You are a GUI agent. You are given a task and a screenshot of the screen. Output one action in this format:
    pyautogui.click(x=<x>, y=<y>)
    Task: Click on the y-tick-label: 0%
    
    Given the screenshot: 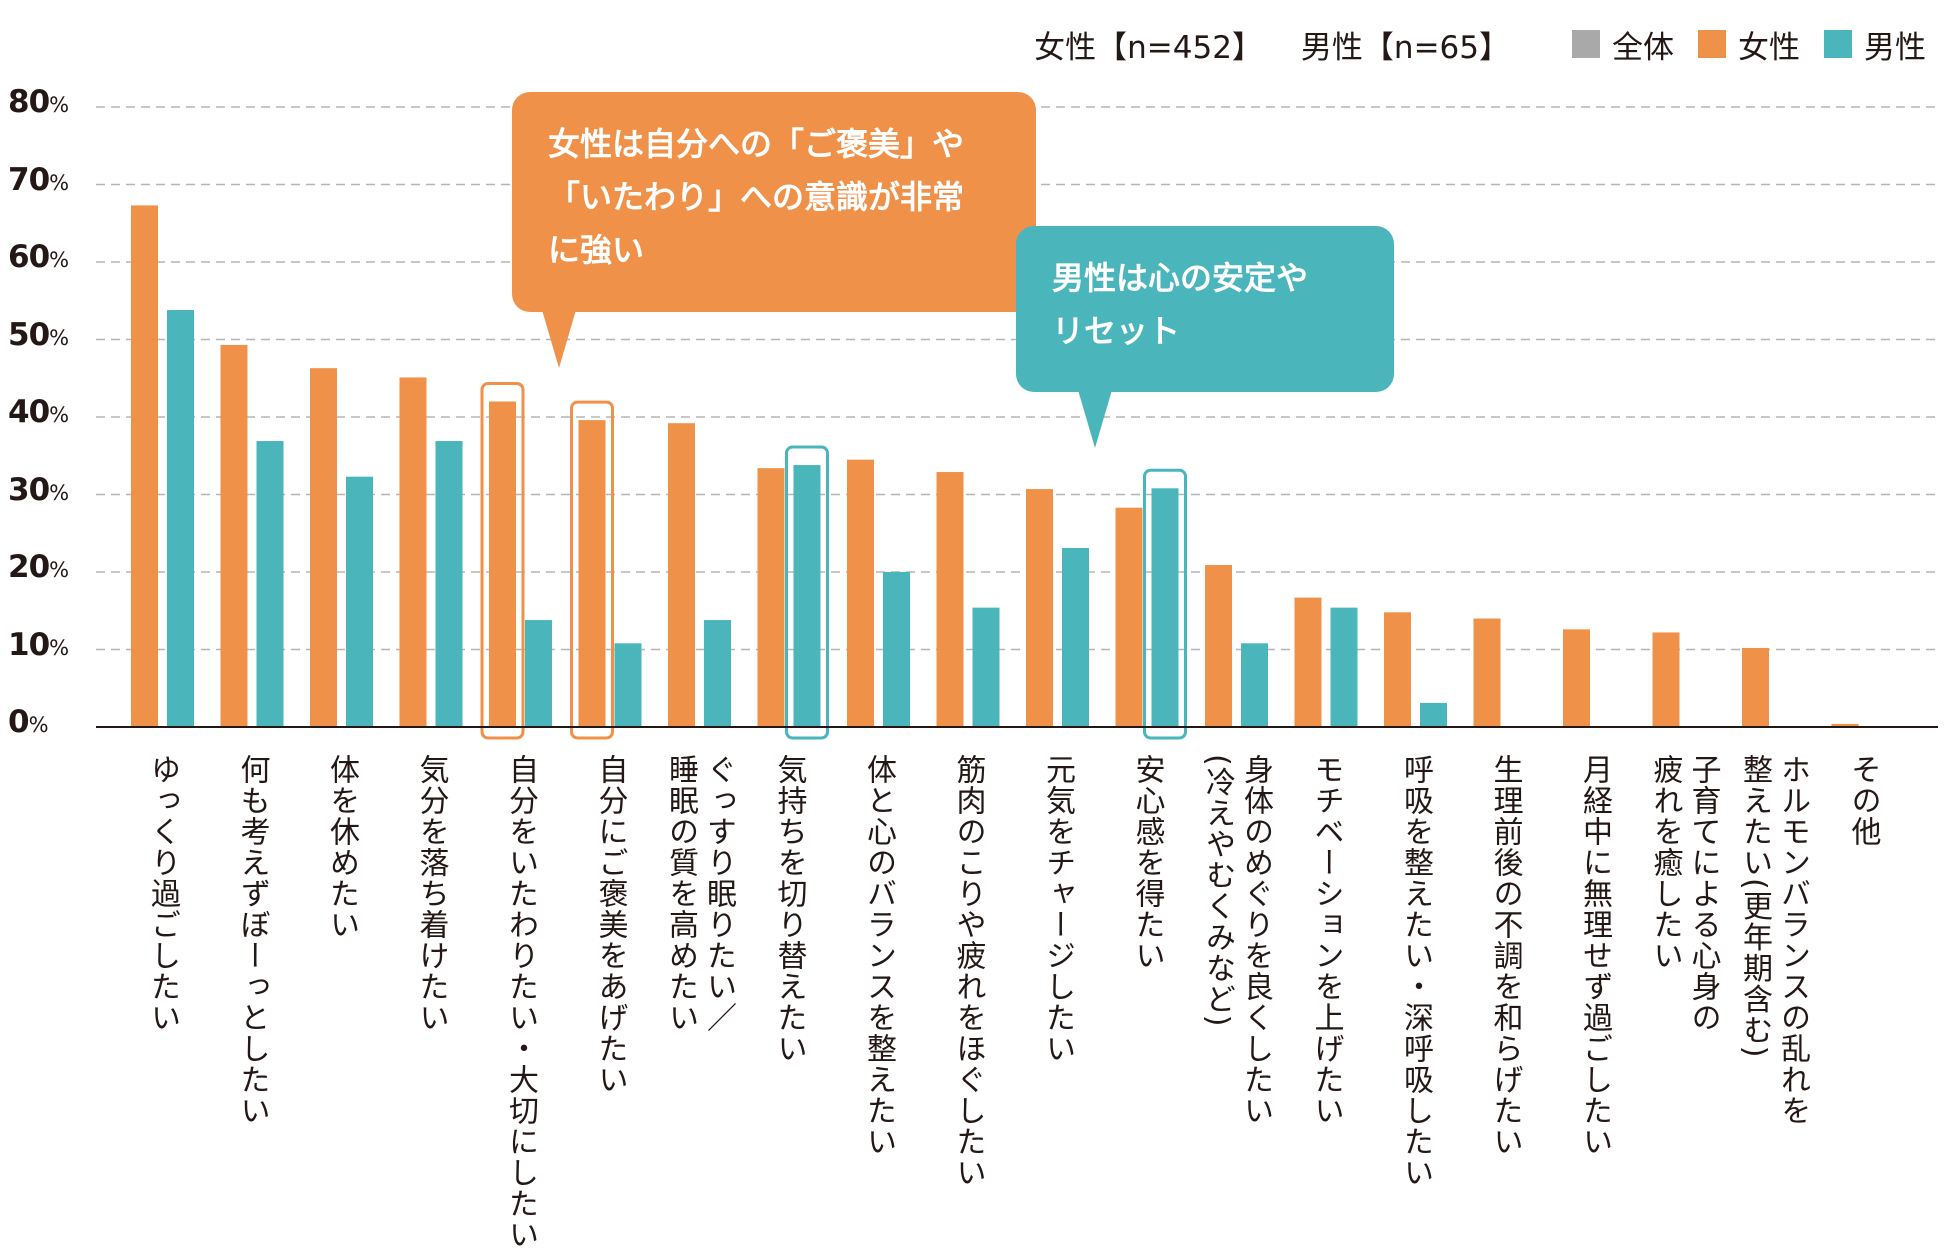 What is the action you would take?
    pyautogui.click(x=39, y=722)
    